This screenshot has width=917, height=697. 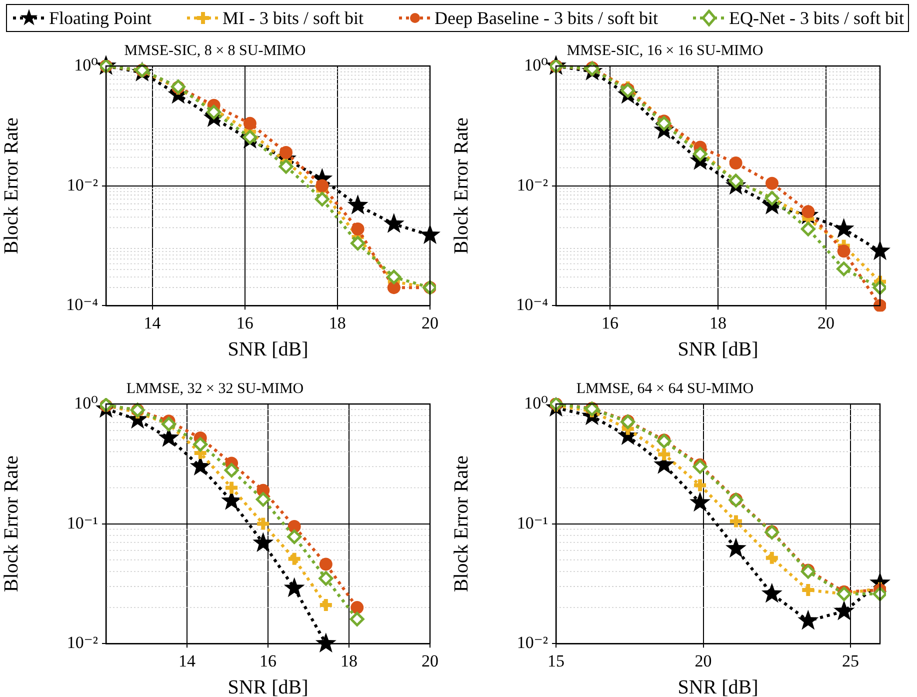 I want to click on x-tick-label: 25, so click(x=851, y=660).